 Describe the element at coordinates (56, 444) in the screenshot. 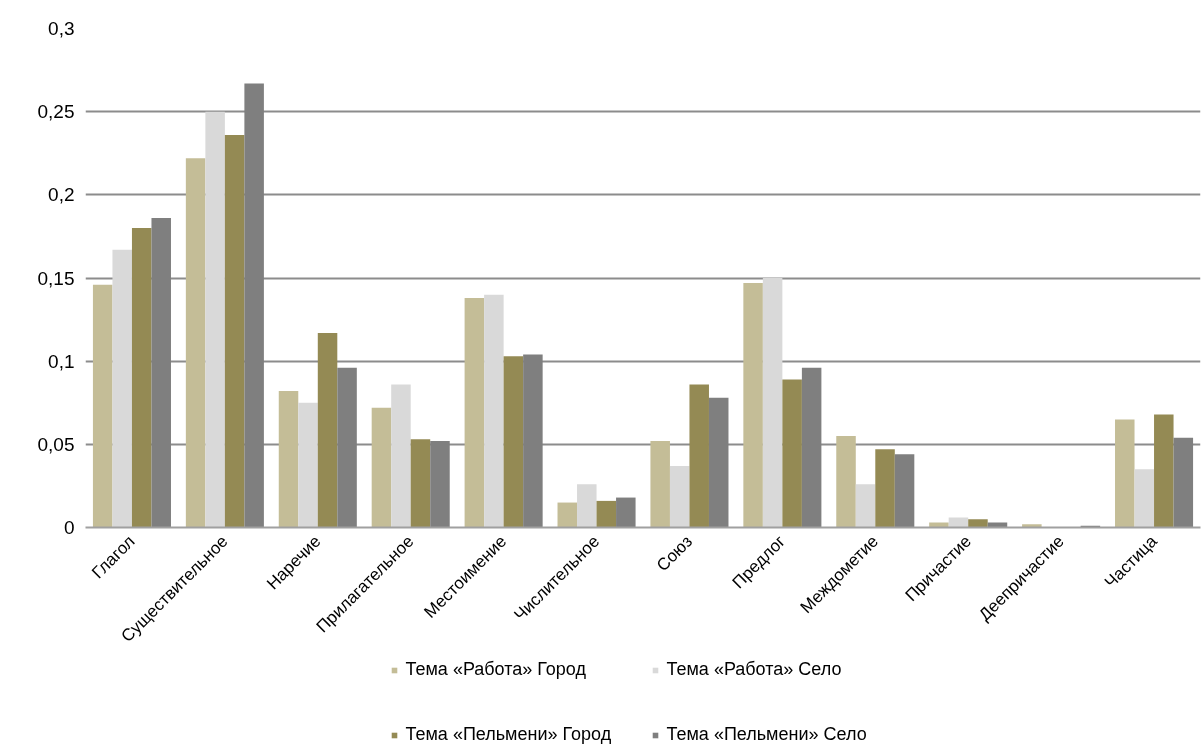

I see `y-tick-label: 0,05` at that location.